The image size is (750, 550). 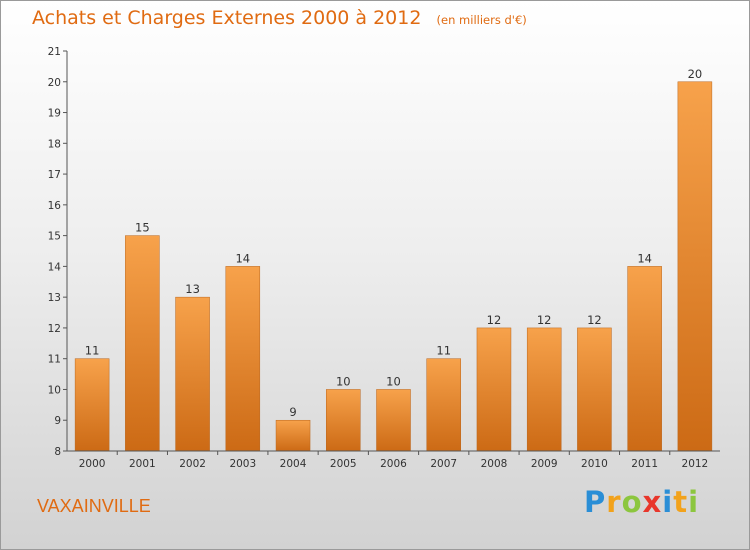 I want to click on x-tick-label-2004: 2004, so click(x=293, y=464).